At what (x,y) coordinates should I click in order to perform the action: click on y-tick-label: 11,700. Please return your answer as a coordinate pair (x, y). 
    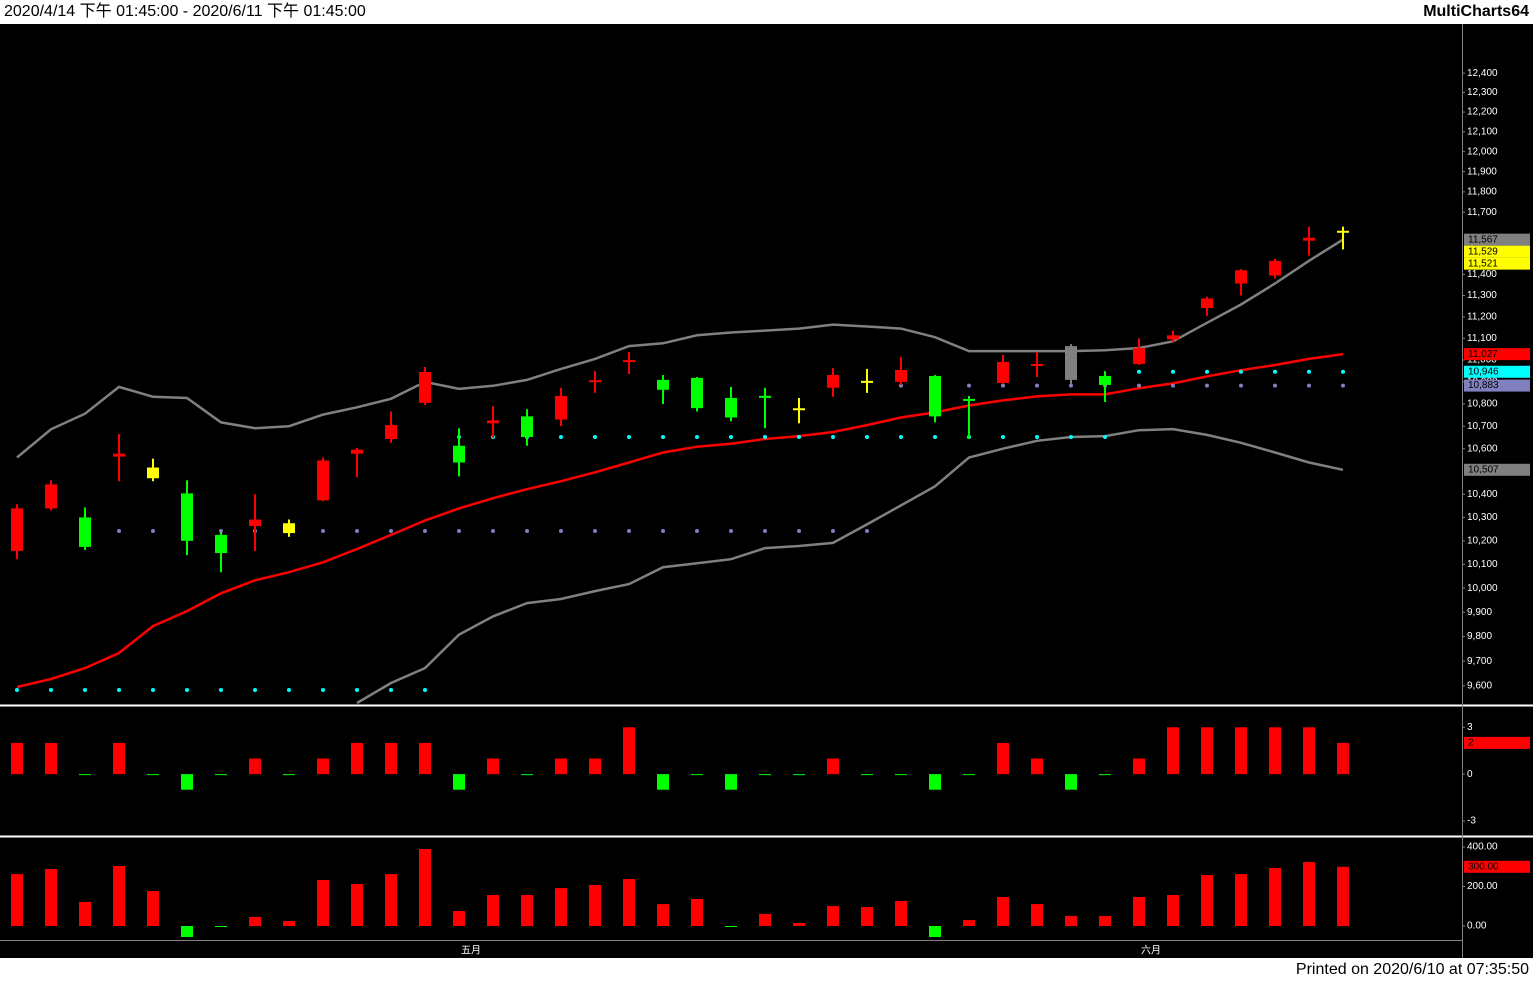
    Looking at the image, I should click on (1482, 212).